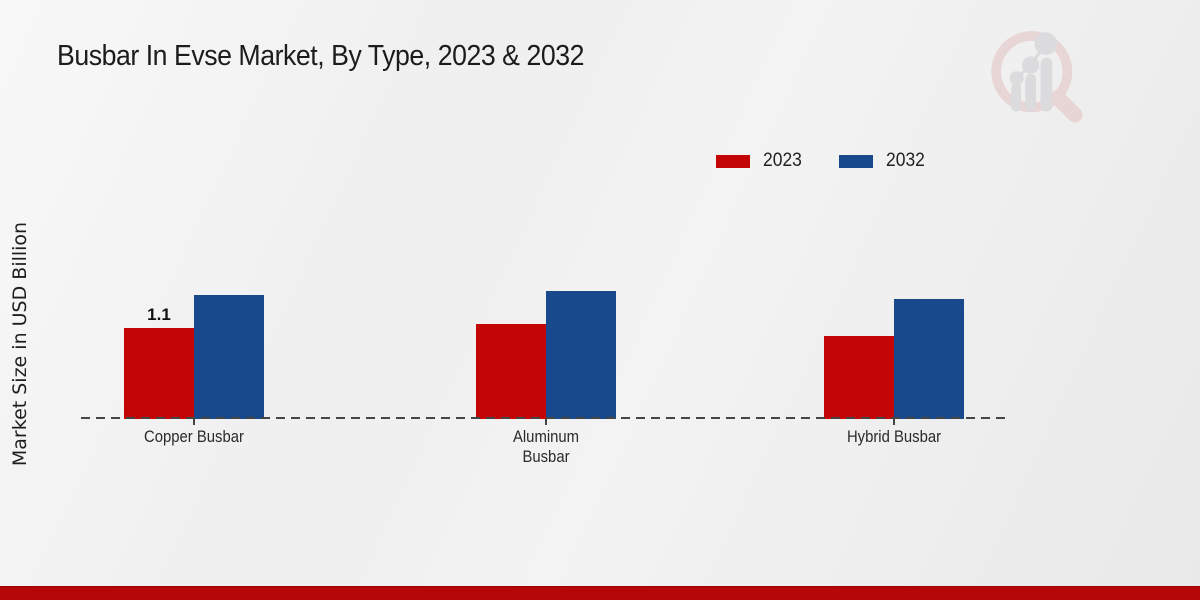  I want to click on logo-dot-medium-icon, so click(1031, 65).